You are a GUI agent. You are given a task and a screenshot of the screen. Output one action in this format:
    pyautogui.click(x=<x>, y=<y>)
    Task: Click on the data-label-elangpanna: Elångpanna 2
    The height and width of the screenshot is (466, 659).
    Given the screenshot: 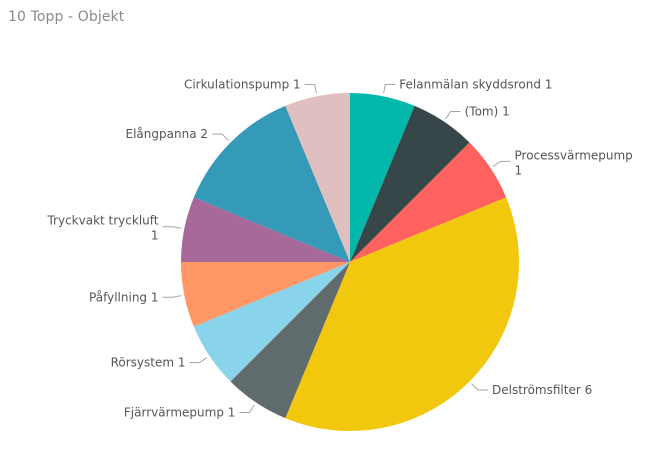 What is the action you would take?
    pyautogui.click(x=167, y=134)
    